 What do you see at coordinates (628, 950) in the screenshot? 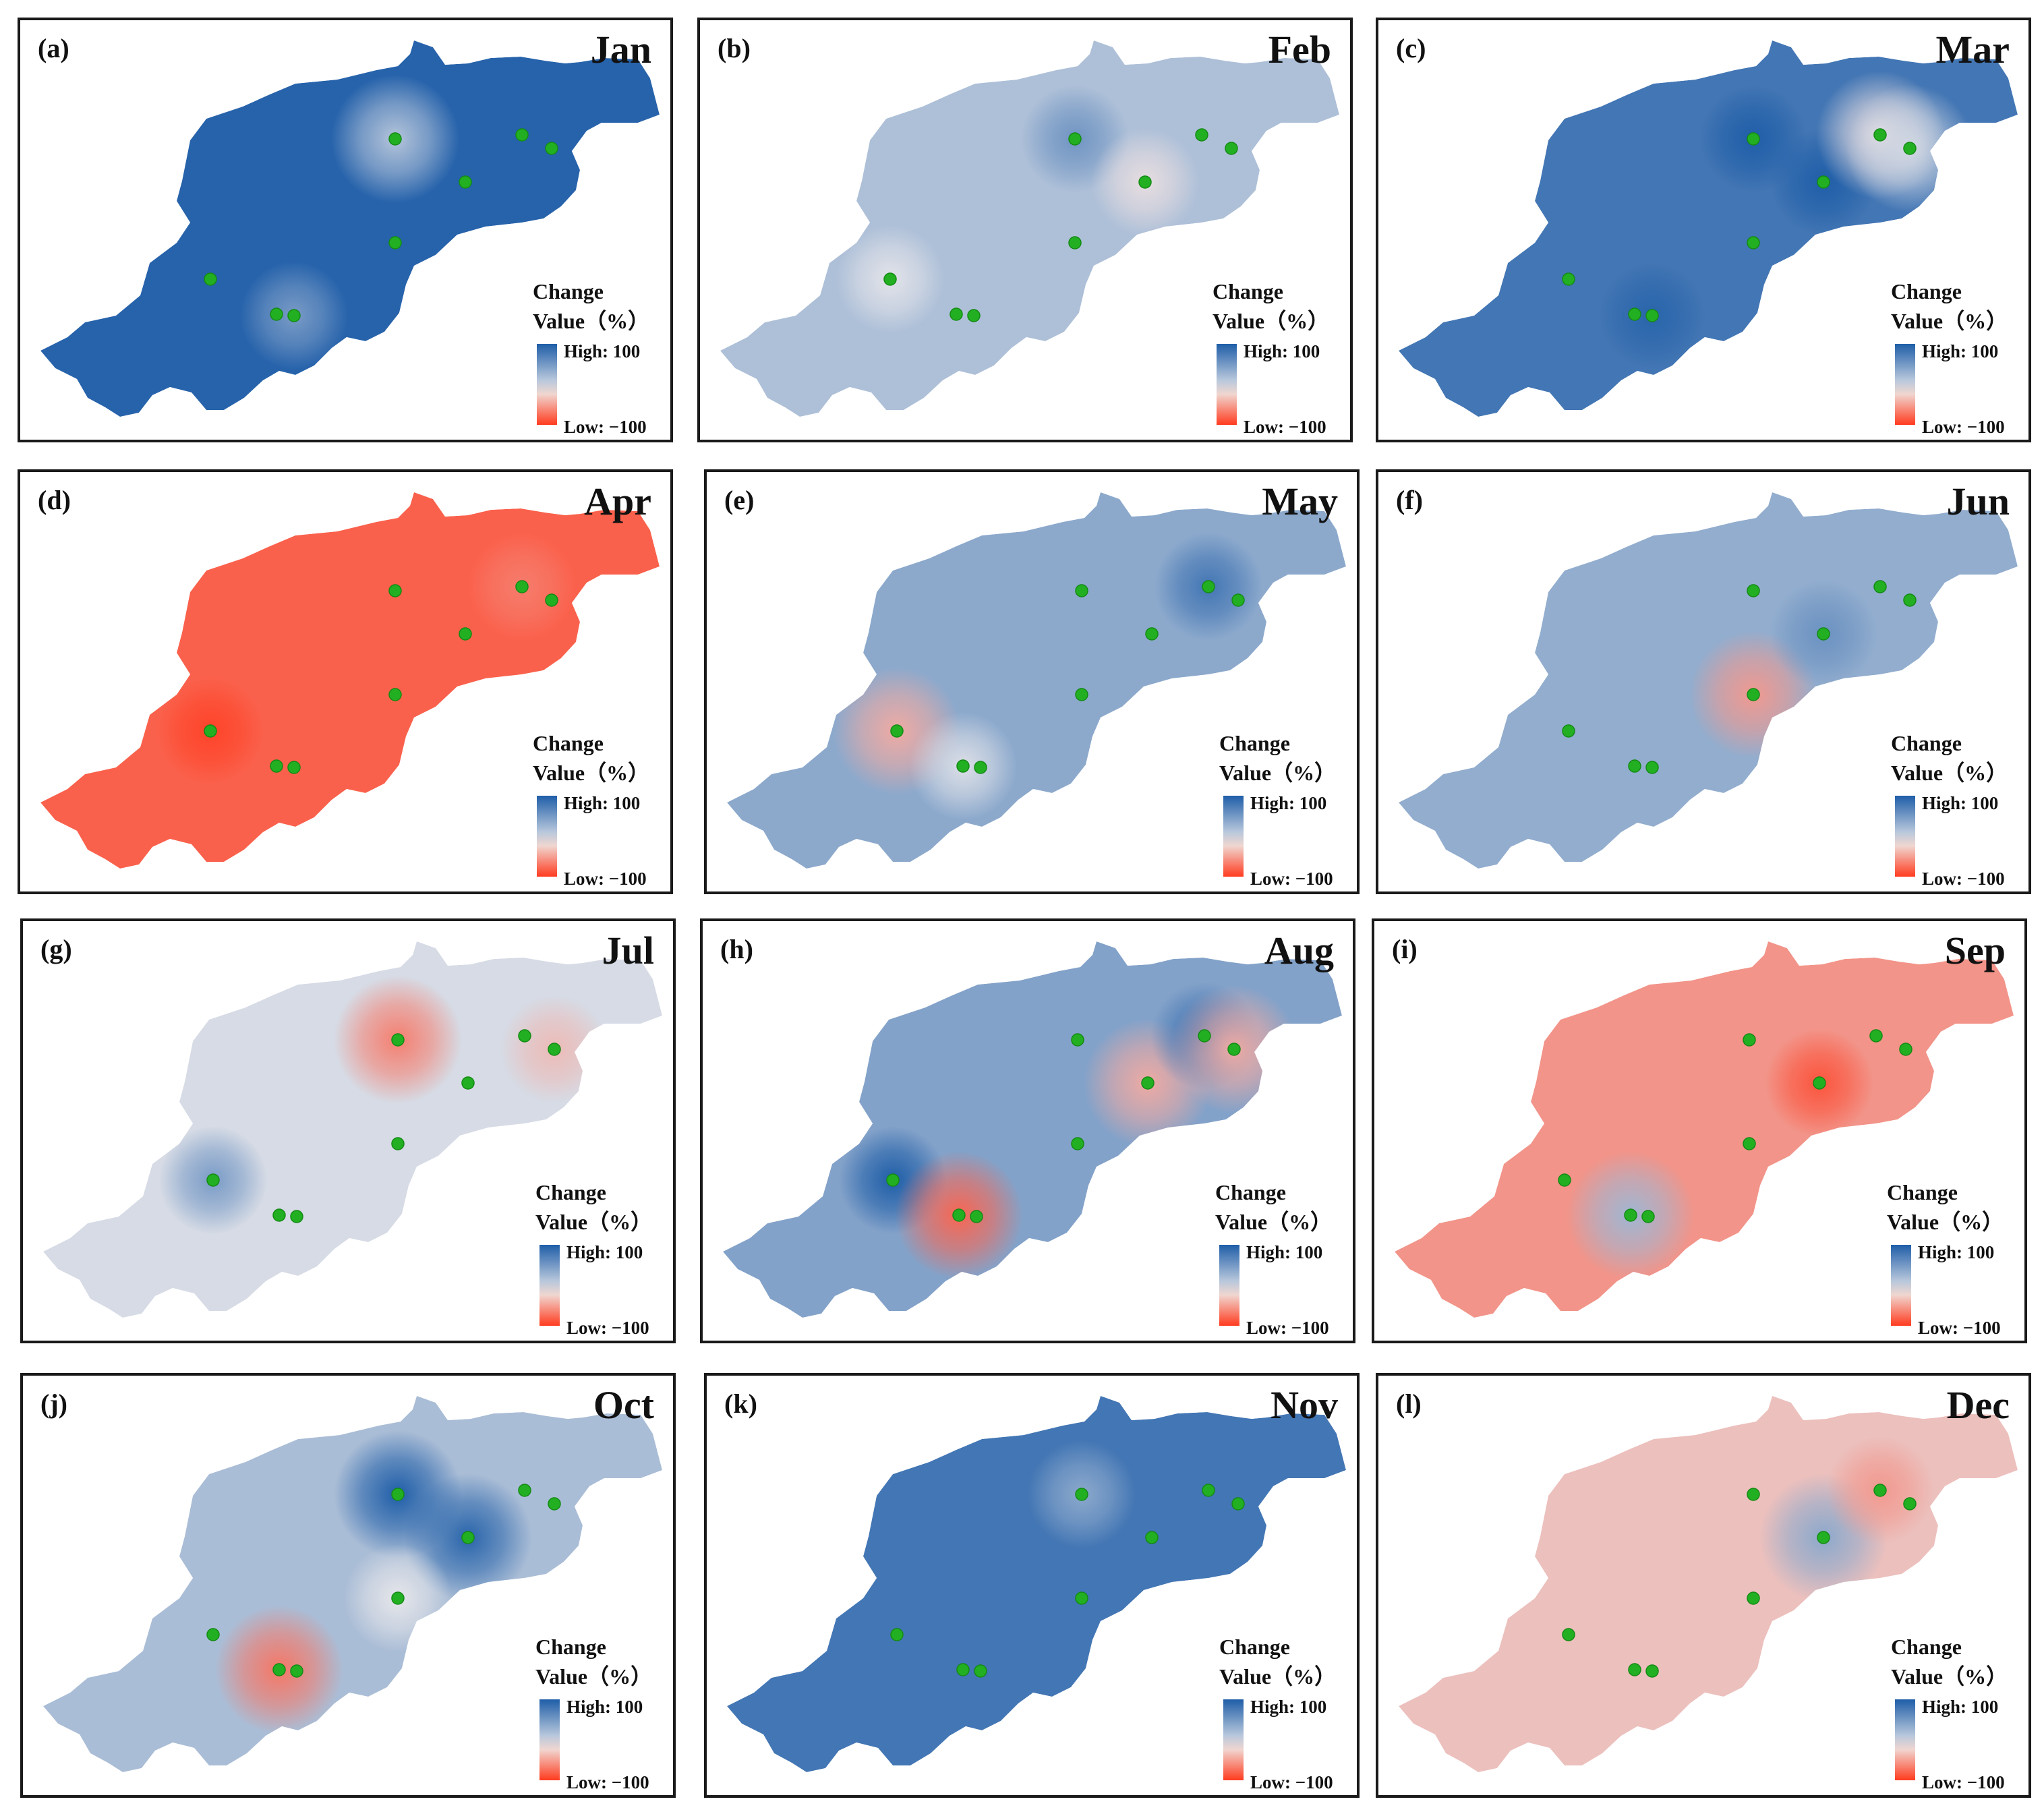
I see `month-title: Jul` at bounding box center [628, 950].